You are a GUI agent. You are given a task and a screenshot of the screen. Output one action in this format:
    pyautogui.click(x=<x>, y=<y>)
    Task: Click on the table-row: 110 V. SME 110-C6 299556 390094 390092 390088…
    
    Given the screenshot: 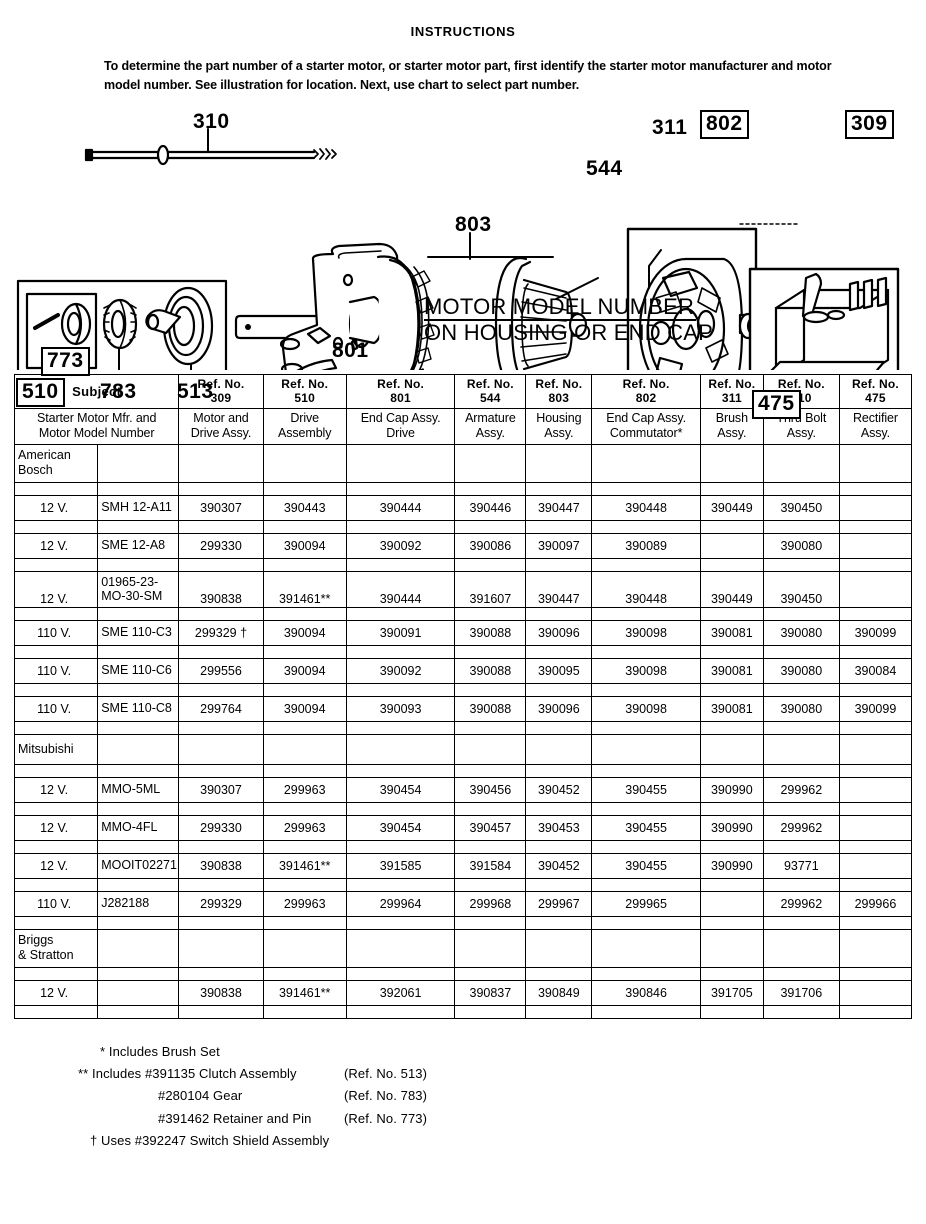 What is the action you would take?
    pyautogui.click(x=463, y=670)
    